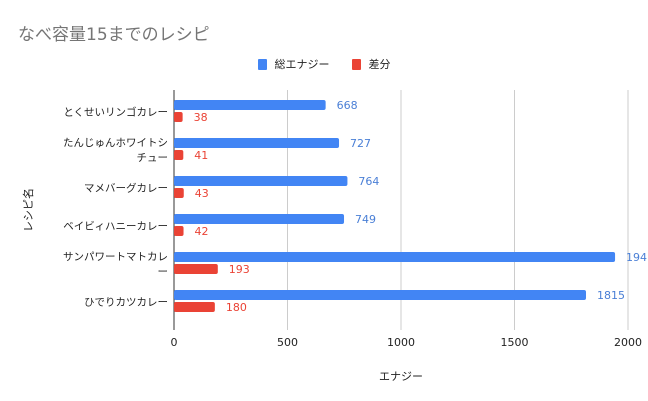 The height and width of the screenshot is (401, 648). What do you see at coordinates (239, 269) in the screenshot?
I see `data-label: 193` at bounding box center [239, 269].